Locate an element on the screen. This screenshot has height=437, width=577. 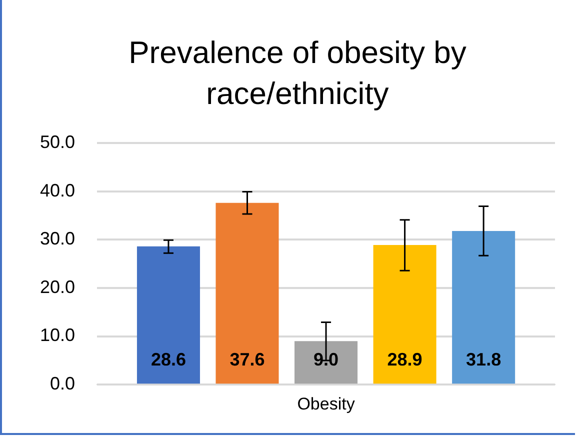
y-tick-label: 40.0 is located at coordinates (58, 190).